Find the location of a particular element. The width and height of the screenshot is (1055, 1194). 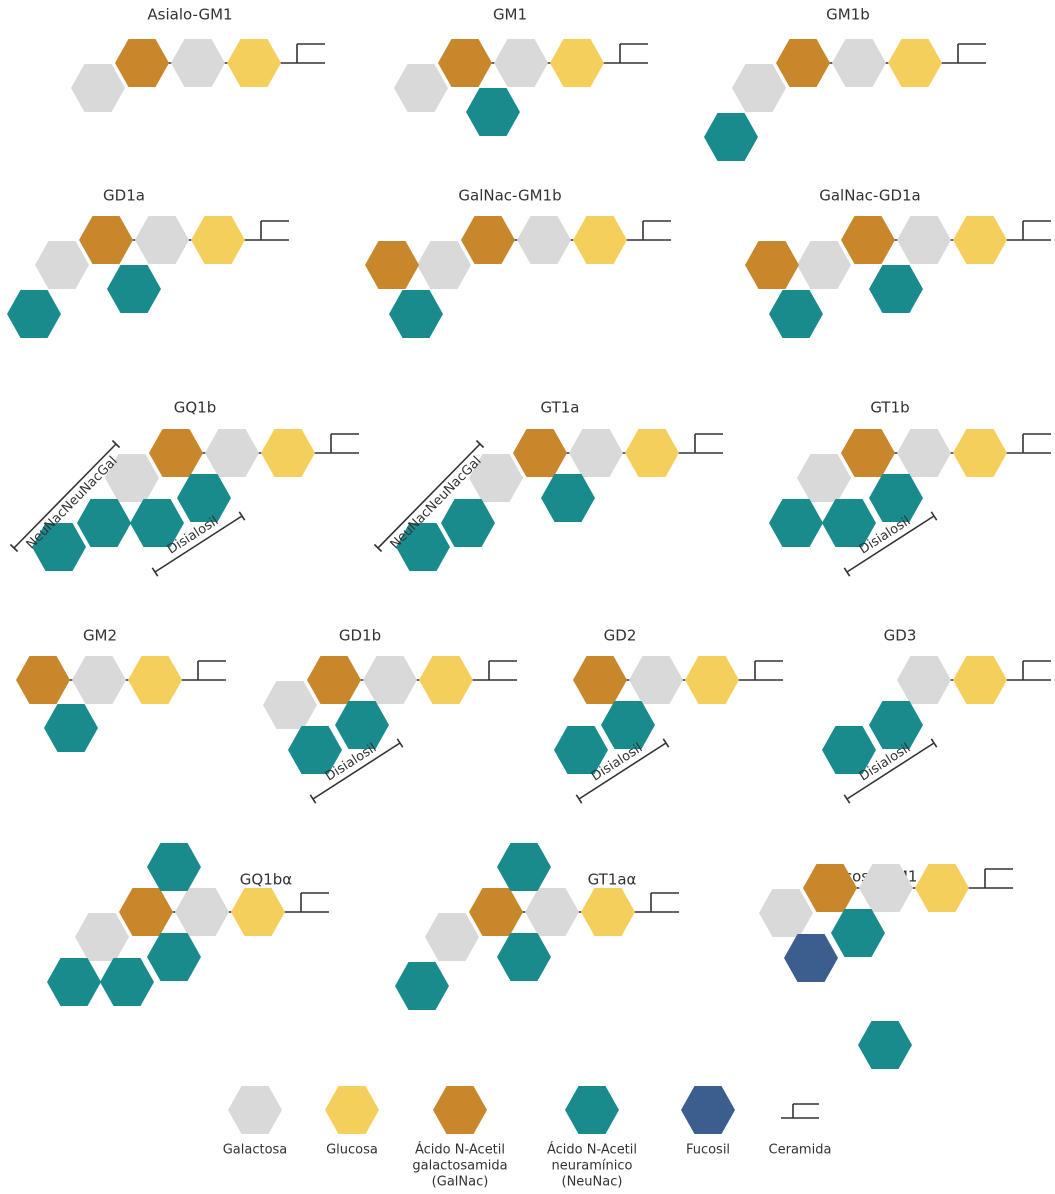

legend-label: Glucosa is located at coordinates (352, 1150).